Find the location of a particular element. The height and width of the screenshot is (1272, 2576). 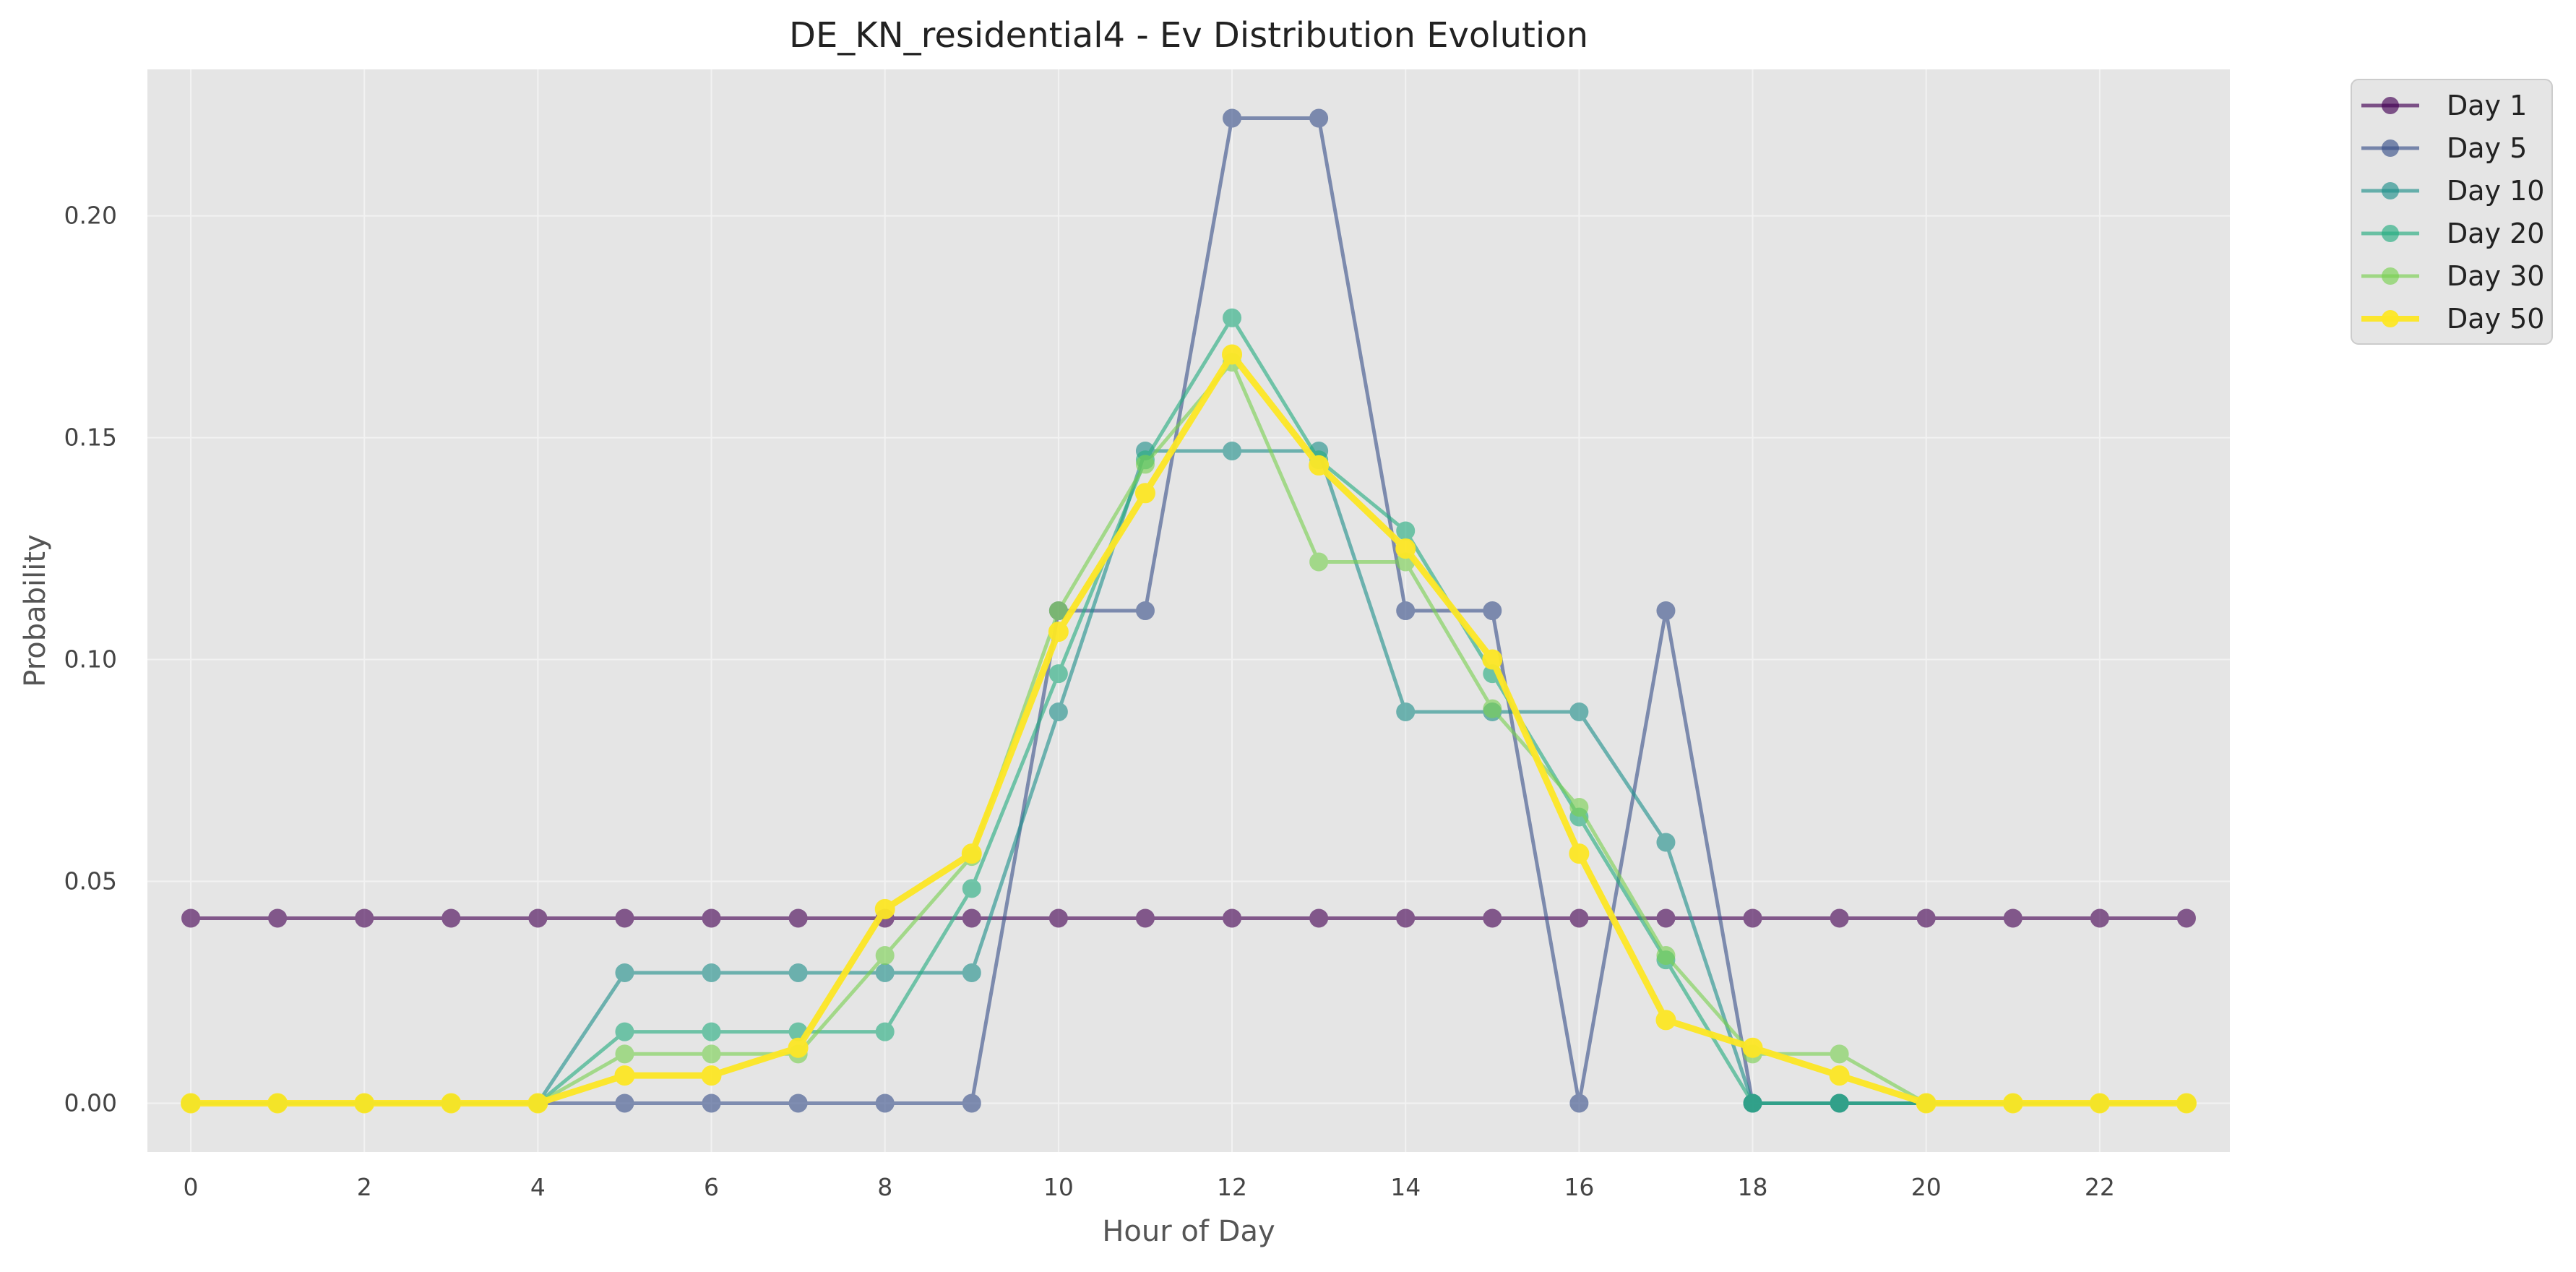

legend-item: Day 20 is located at coordinates (2452, 233).